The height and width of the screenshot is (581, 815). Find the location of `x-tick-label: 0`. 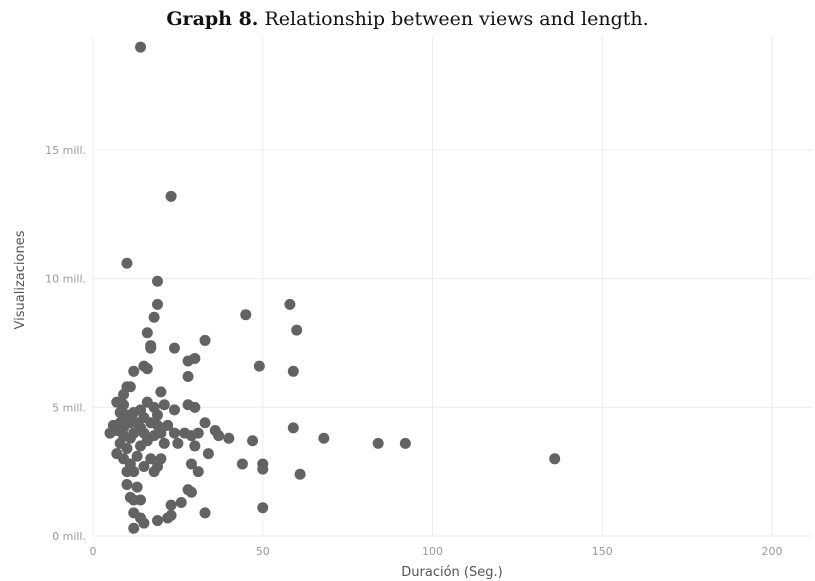

x-tick-label: 0 is located at coordinates (93, 551).